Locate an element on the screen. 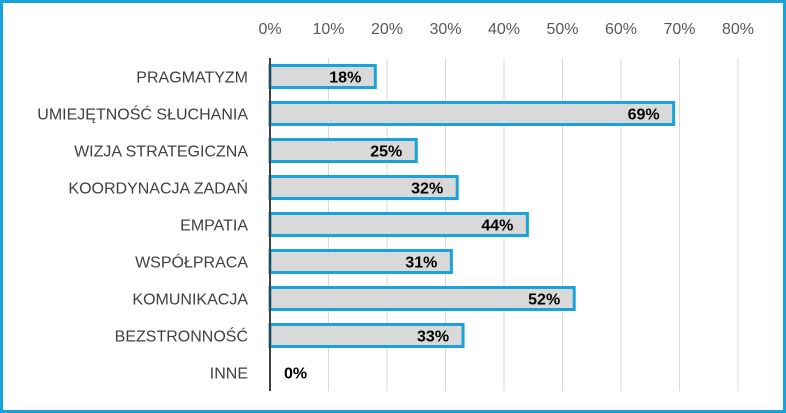 The image size is (786, 413). x-tick-label: 60% is located at coordinates (621, 29).